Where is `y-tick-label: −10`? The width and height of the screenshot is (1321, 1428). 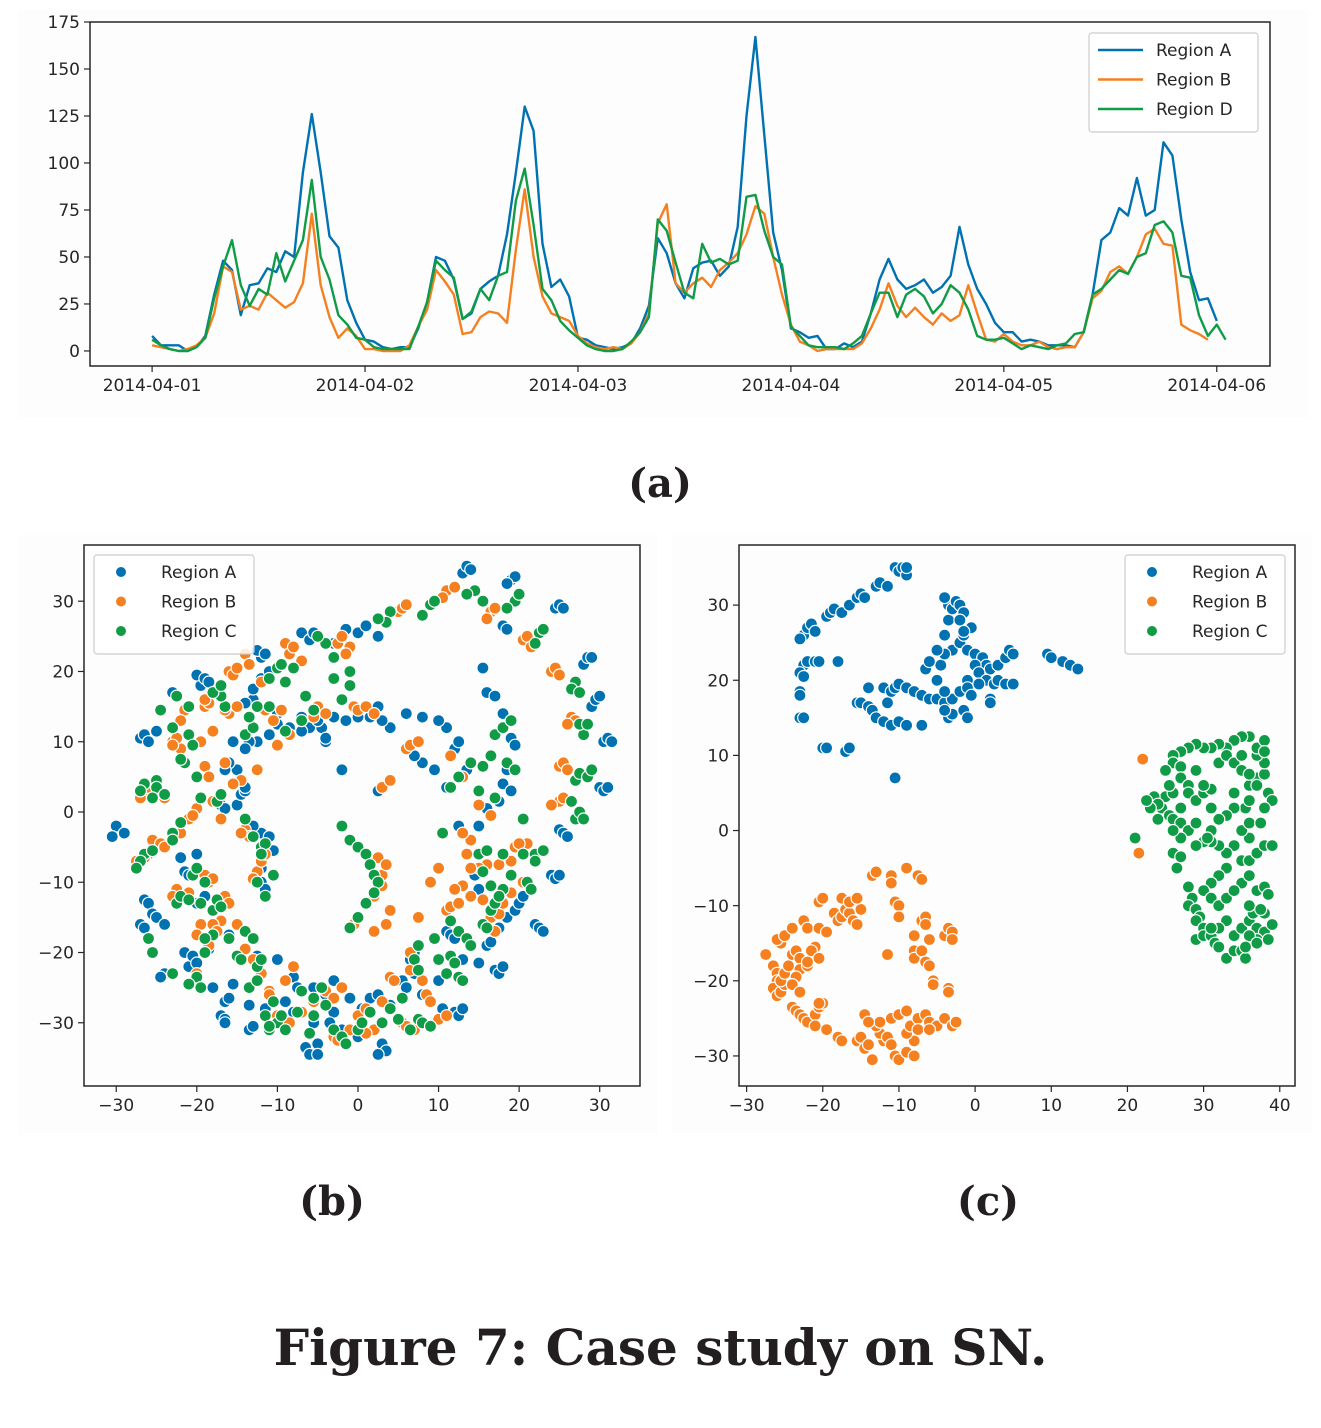
y-tick-label: −10 is located at coordinates (711, 907).